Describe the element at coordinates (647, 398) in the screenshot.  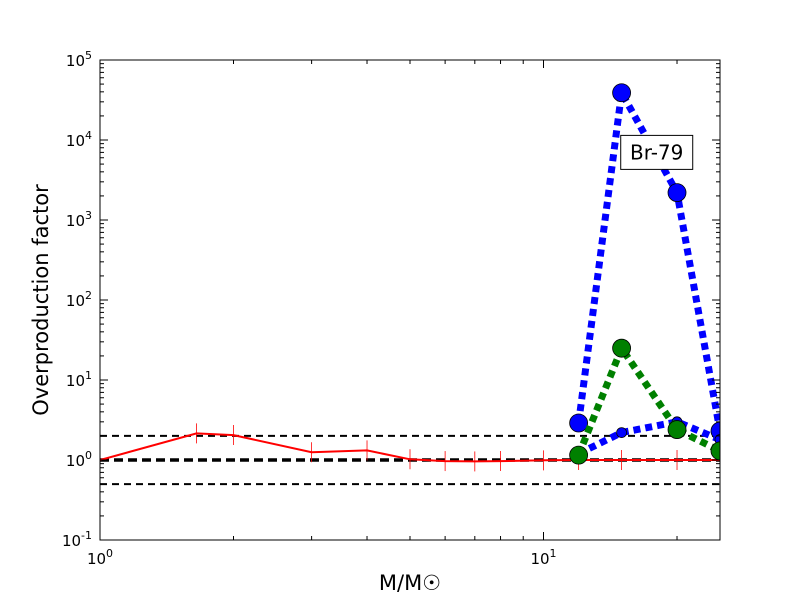
I see `series-3-line` at that location.